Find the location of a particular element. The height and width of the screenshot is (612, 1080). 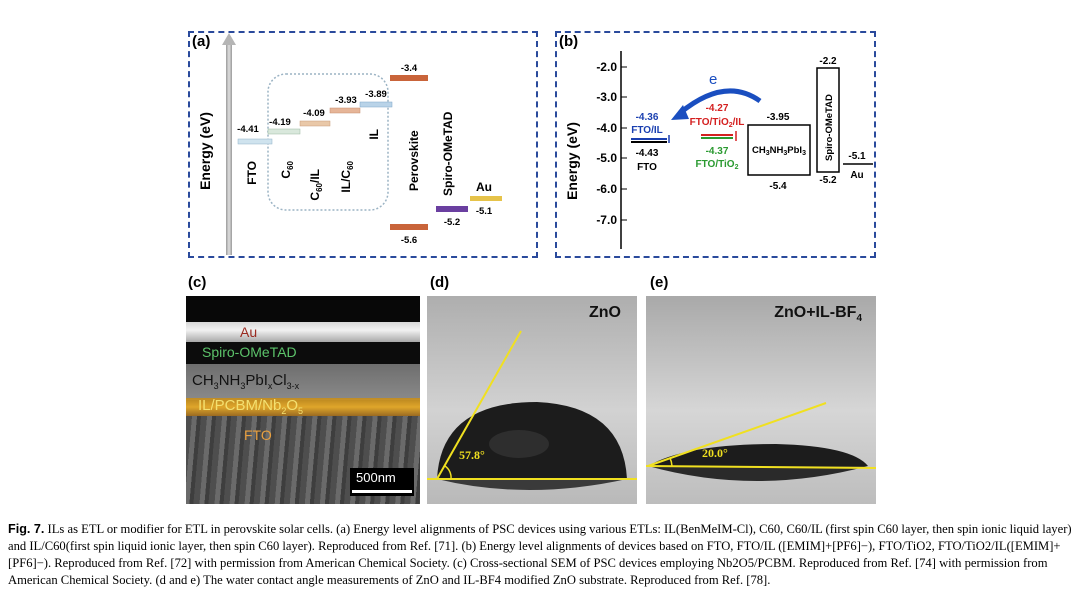

spiro-level is located at coordinates (452, 209).